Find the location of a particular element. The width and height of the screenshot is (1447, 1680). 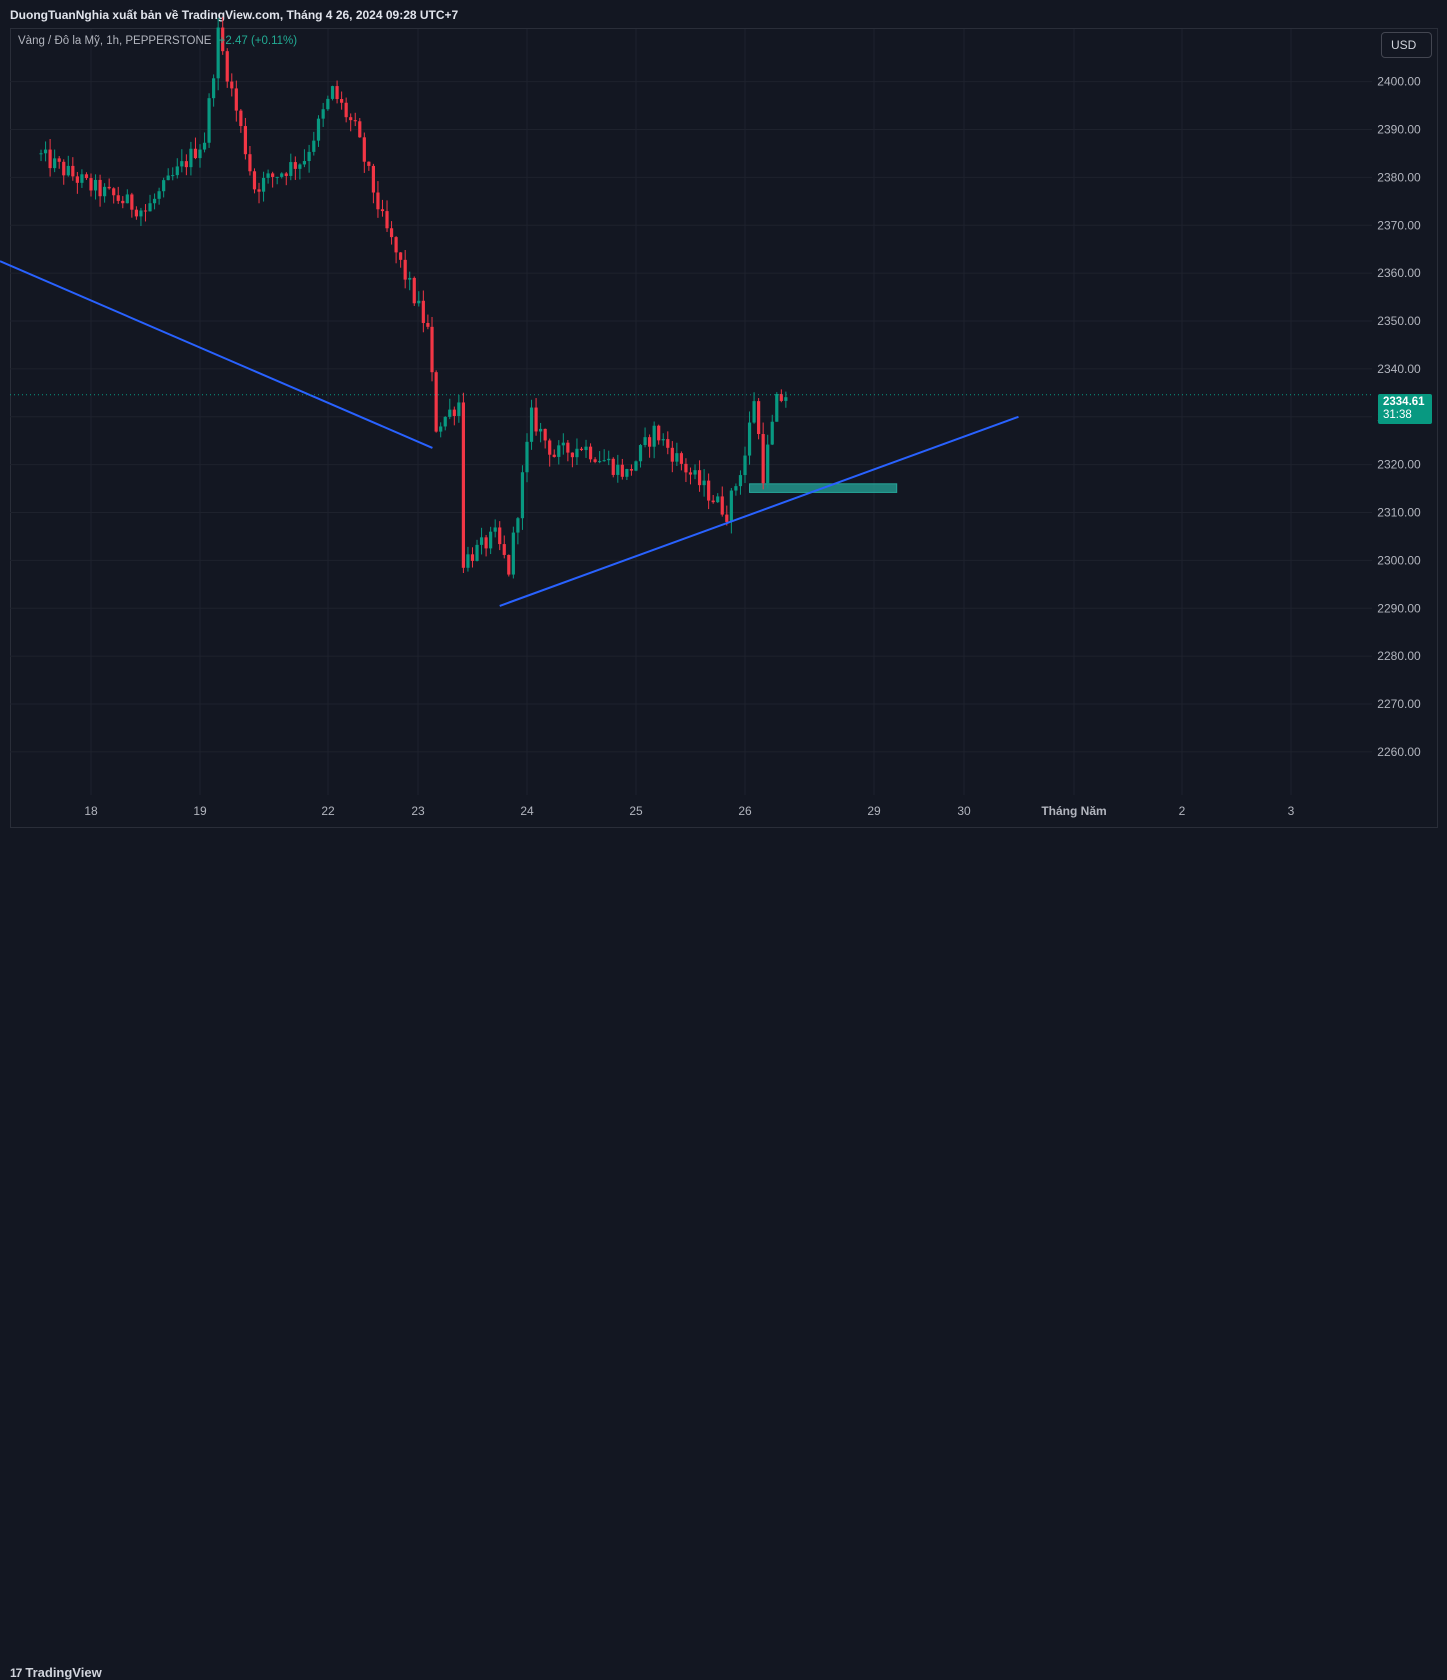

x-tick-label: 2 is located at coordinates (1182, 811).